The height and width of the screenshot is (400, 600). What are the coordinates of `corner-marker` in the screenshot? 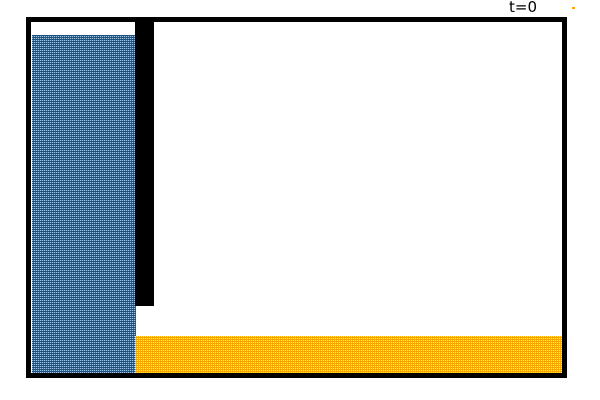 It's located at (573, 8).